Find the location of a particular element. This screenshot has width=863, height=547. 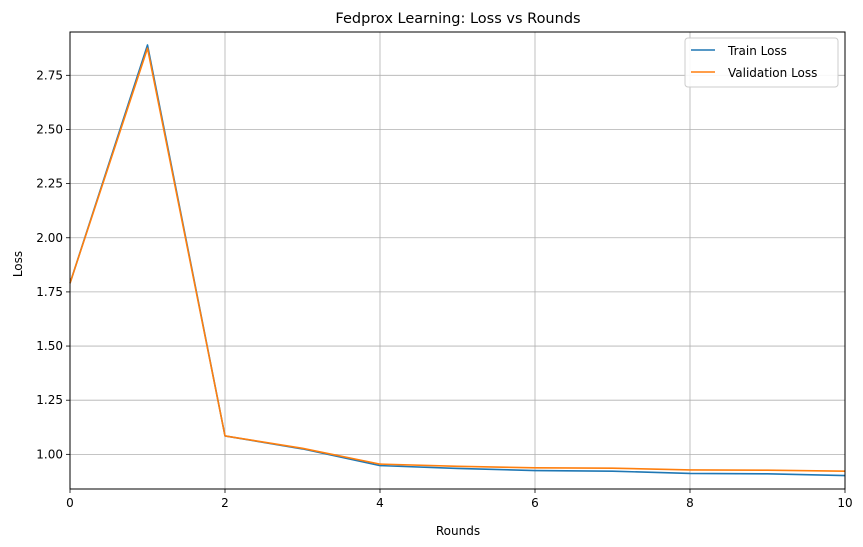

x-tick-label: 4 is located at coordinates (380, 503).